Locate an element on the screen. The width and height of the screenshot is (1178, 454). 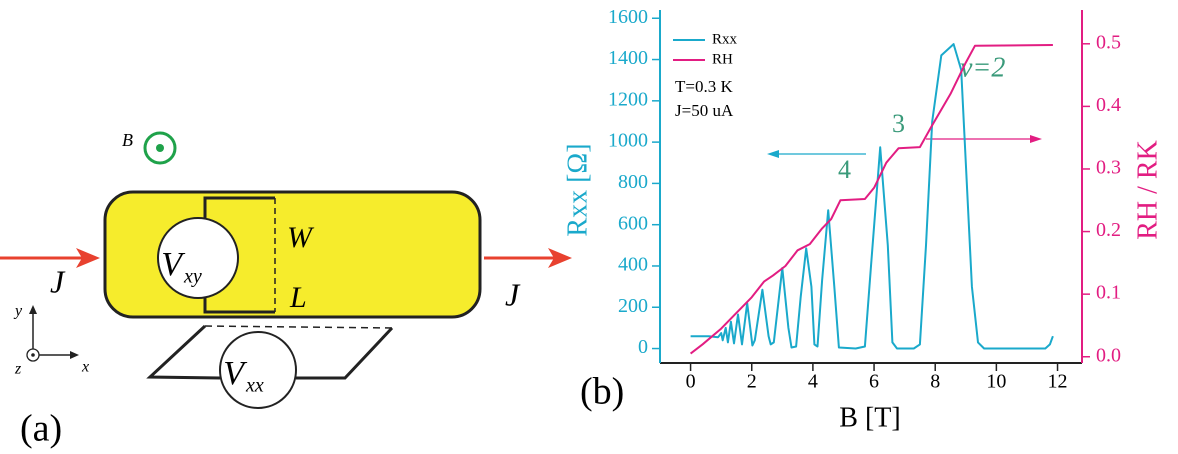
legend-label: RH is located at coordinates (722, 59).